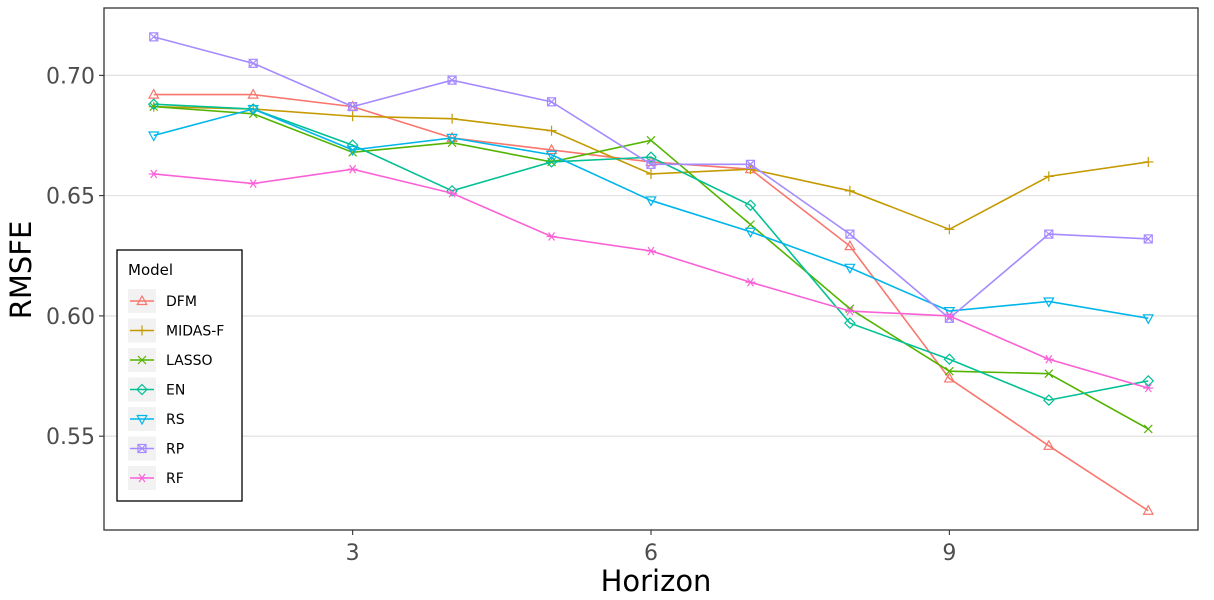 Image resolution: width=1214 pixels, height=600 pixels. What do you see at coordinates (162, 301) in the screenshot?
I see `legend-item-dfm: DFM` at bounding box center [162, 301].